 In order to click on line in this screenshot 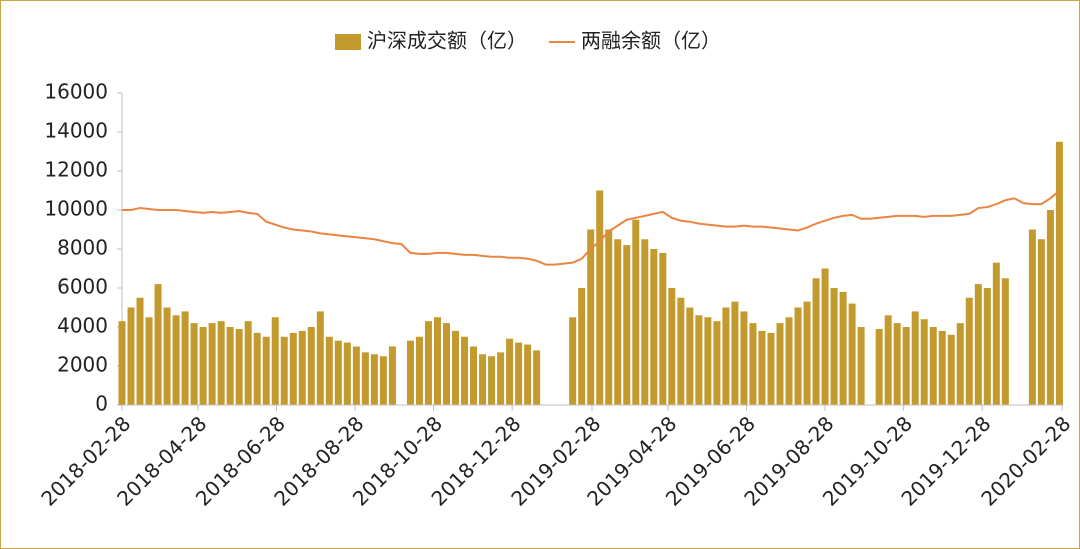, I will do `click(591, 227)`.